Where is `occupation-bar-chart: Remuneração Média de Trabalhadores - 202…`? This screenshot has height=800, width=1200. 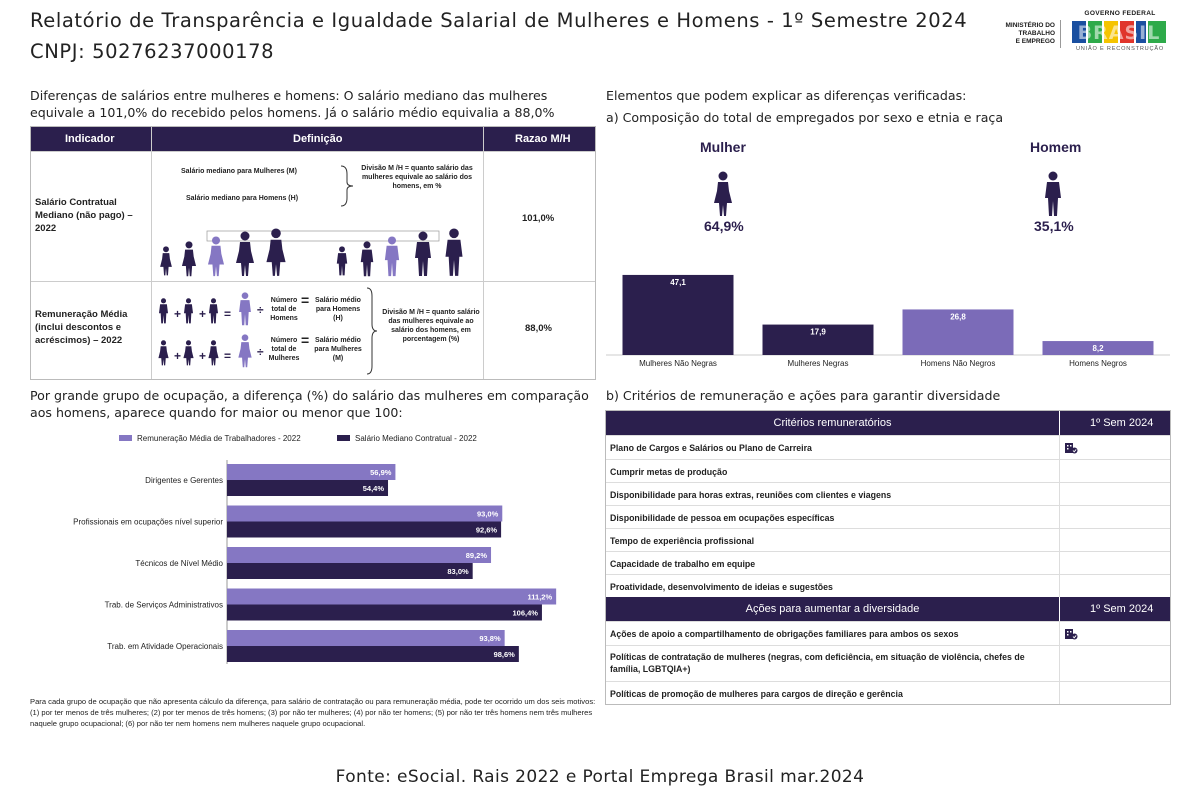 occupation-bar-chart: Remuneração Média de Trabalhadores - 202… is located at coordinates (315, 549).